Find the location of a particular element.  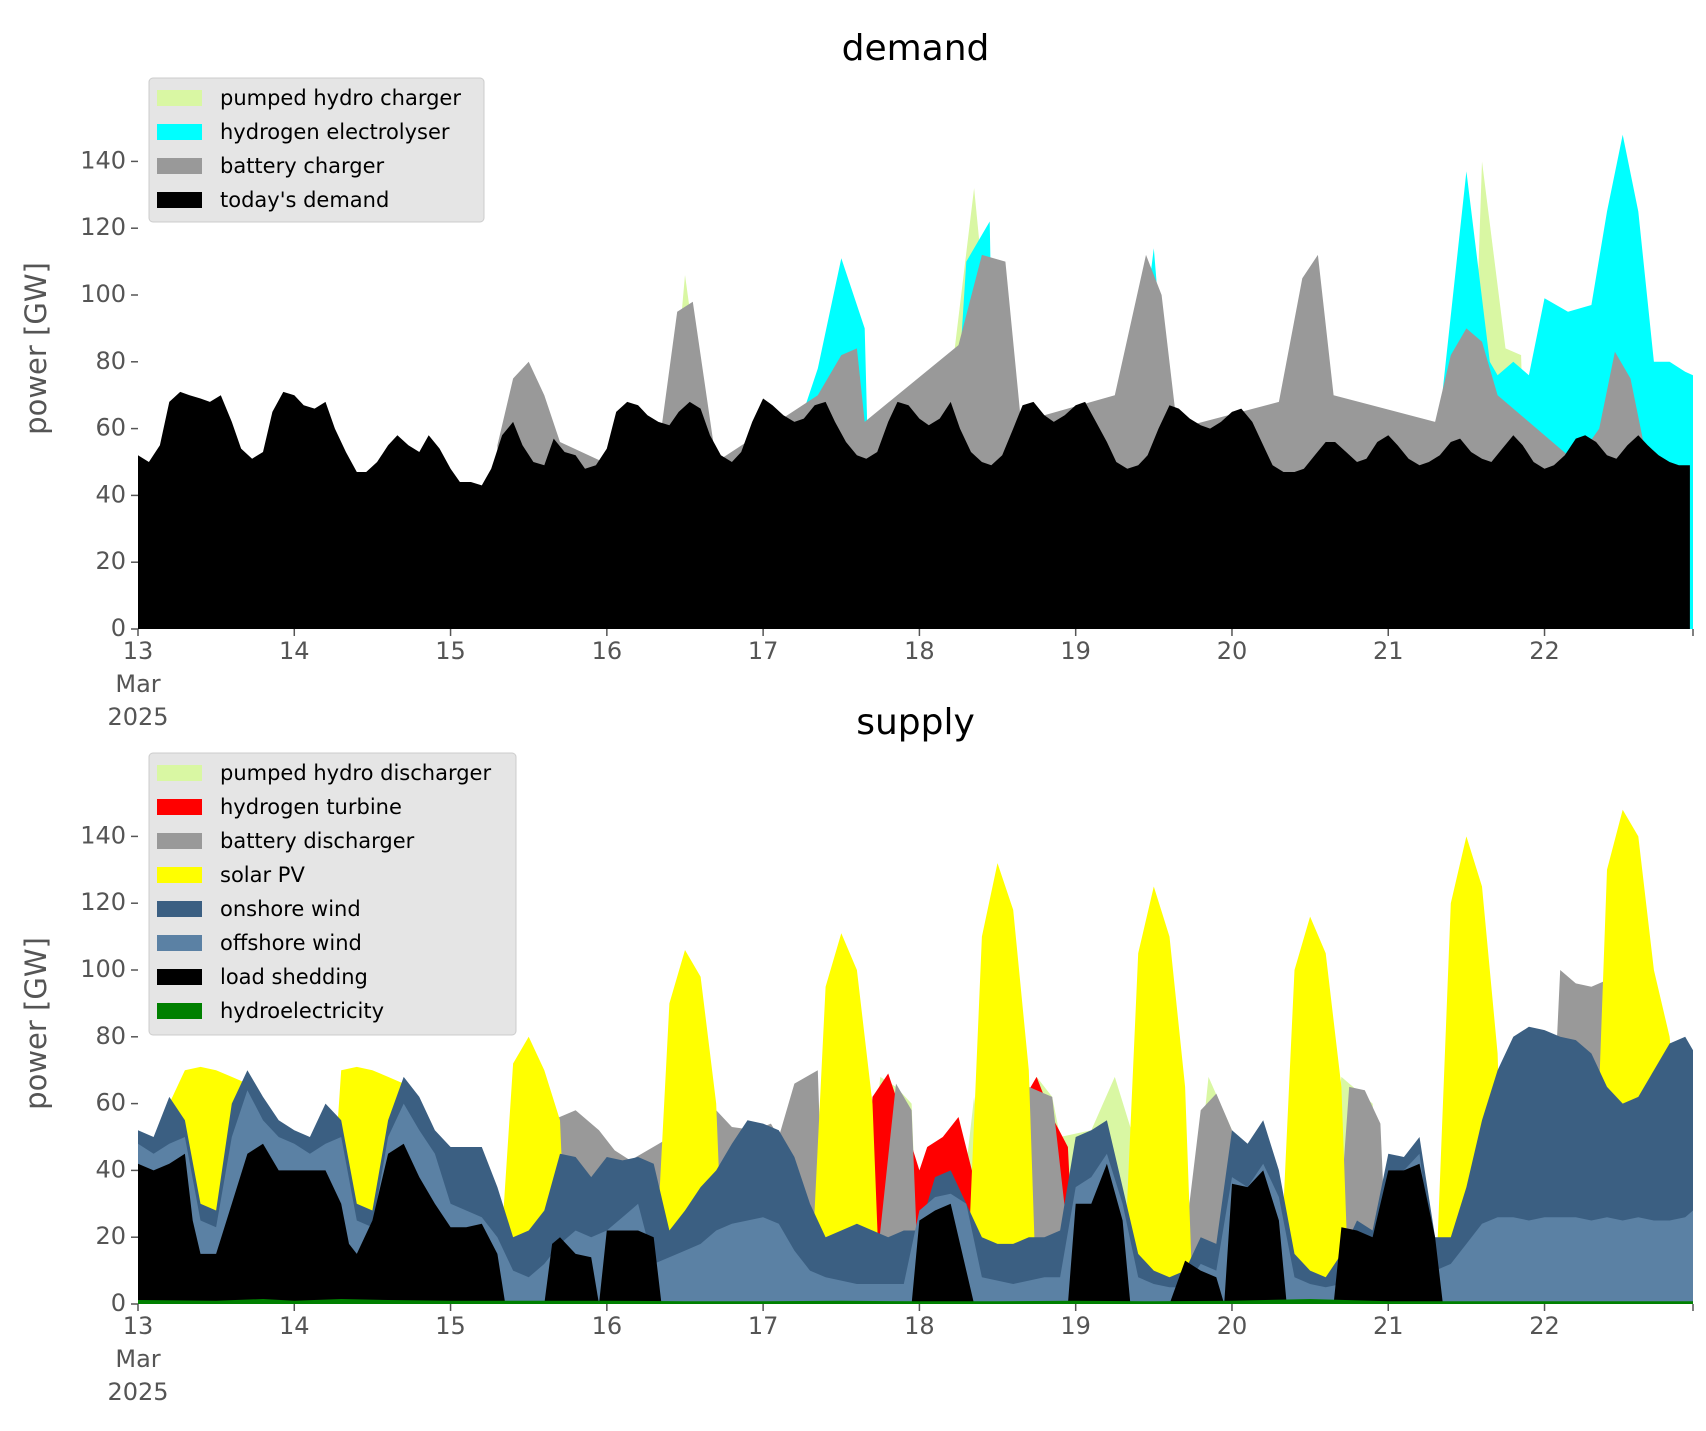

legend-label: hydrogen electrolyser is located at coordinates (335, 132).